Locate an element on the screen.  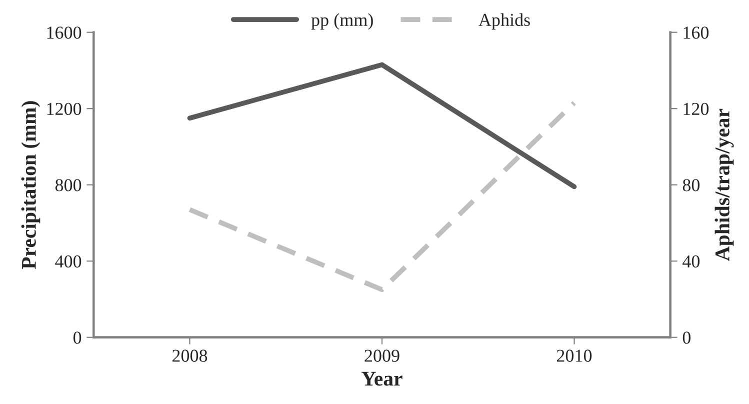
y-tick-label: 1200 is located at coordinates (64, 109).